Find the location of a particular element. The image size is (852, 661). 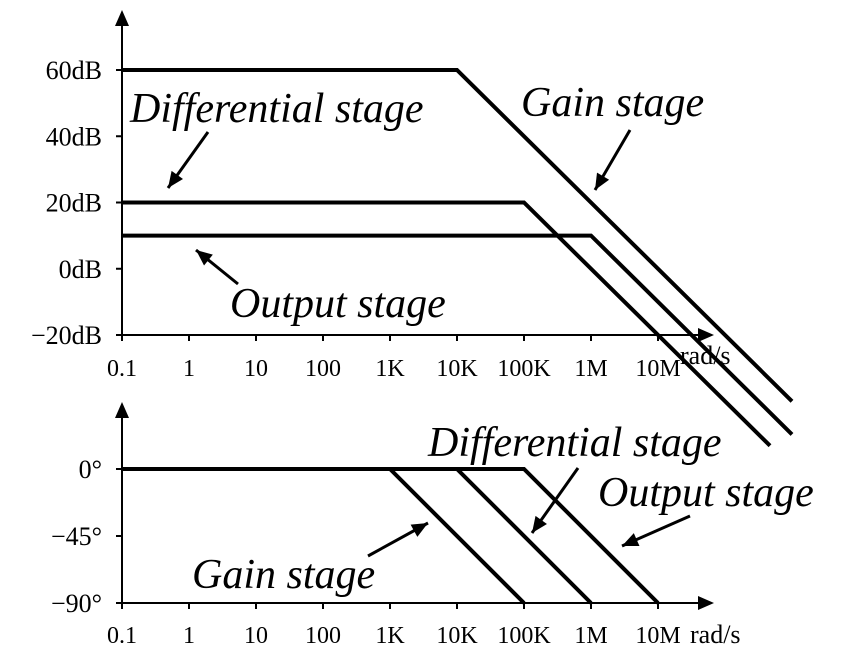

annotation-output-stage-bottom: Output stage is located at coordinates (706, 493).